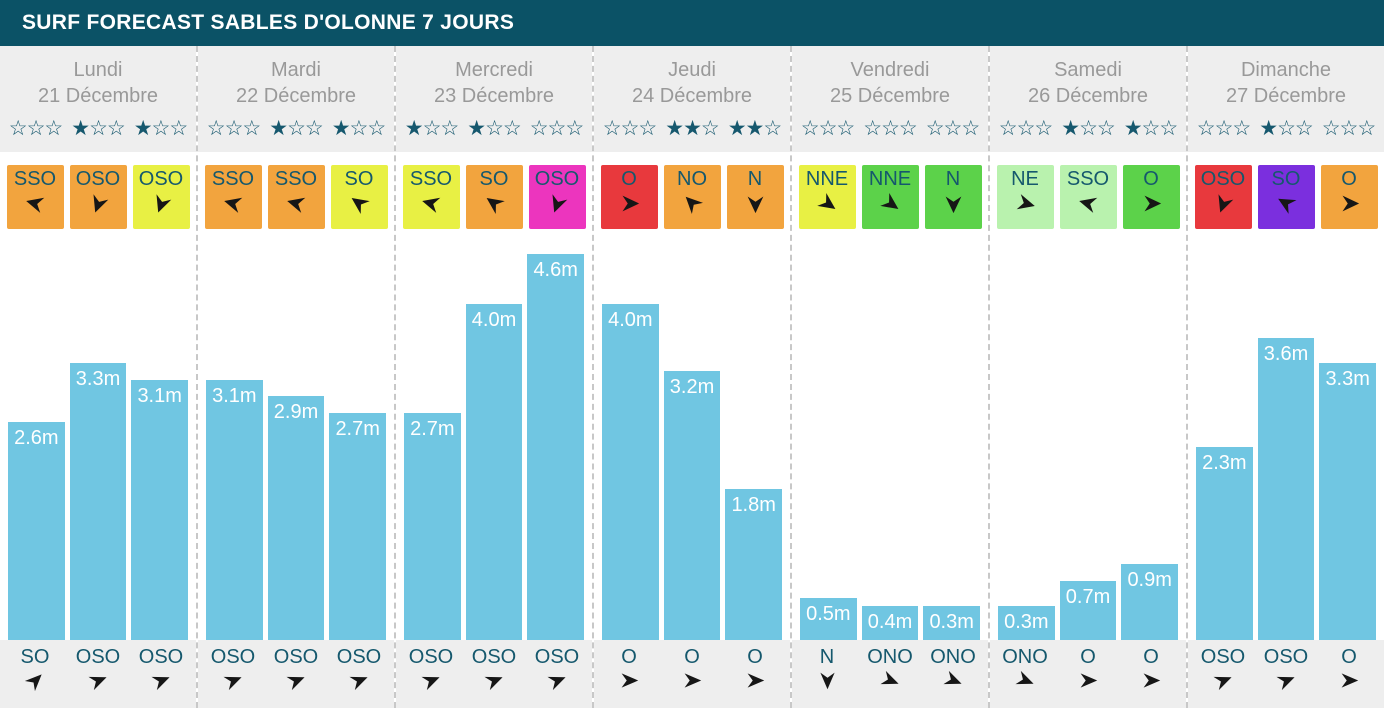  Describe the element at coordinates (1025, 657) in the screenshot. I see `swell-direction-label: ONO` at that location.